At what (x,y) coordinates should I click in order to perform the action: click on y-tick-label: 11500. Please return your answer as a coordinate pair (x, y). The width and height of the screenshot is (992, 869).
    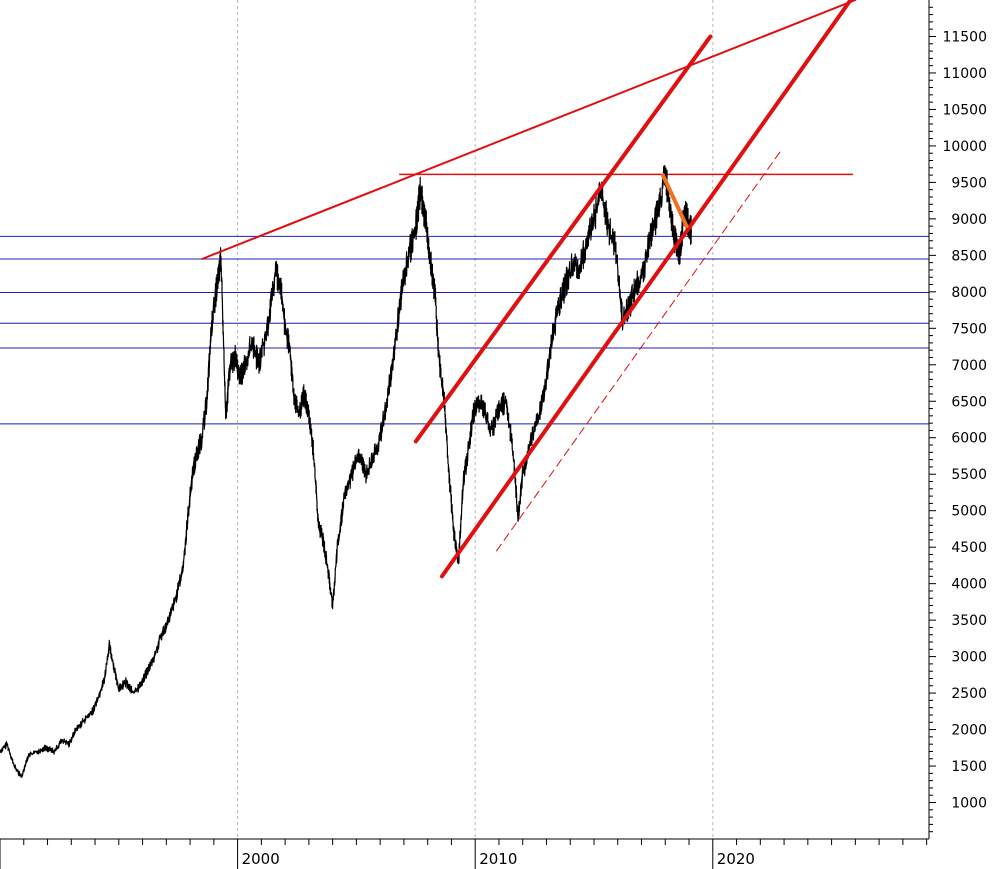
    Looking at the image, I should click on (964, 37).